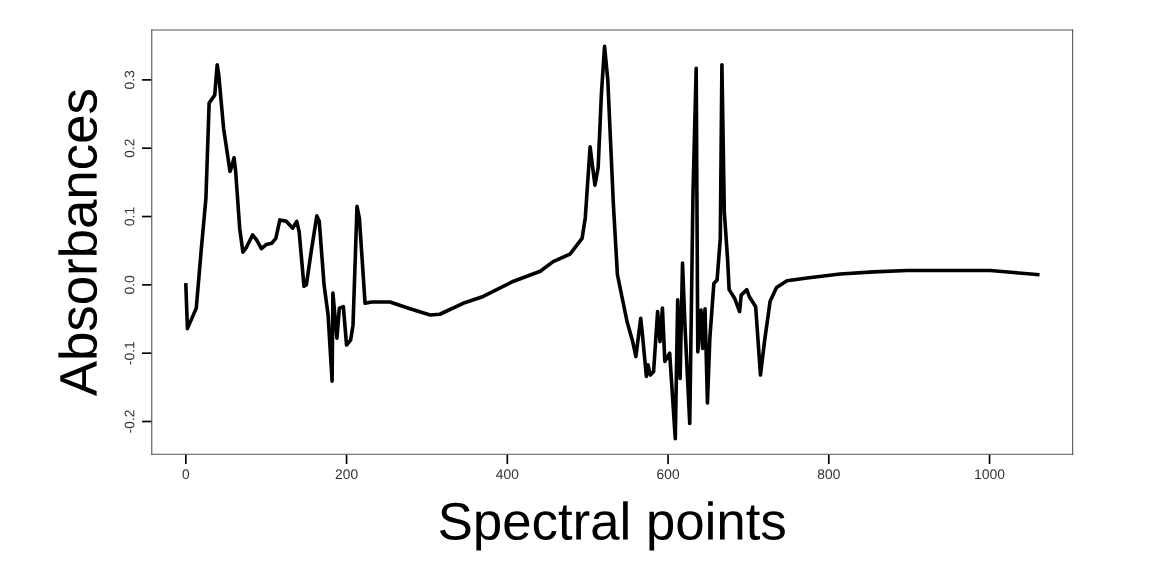 Image resolution: width=1154 pixels, height=585 pixels. I want to click on y-tick-label: 0.1, so click(129, 216).